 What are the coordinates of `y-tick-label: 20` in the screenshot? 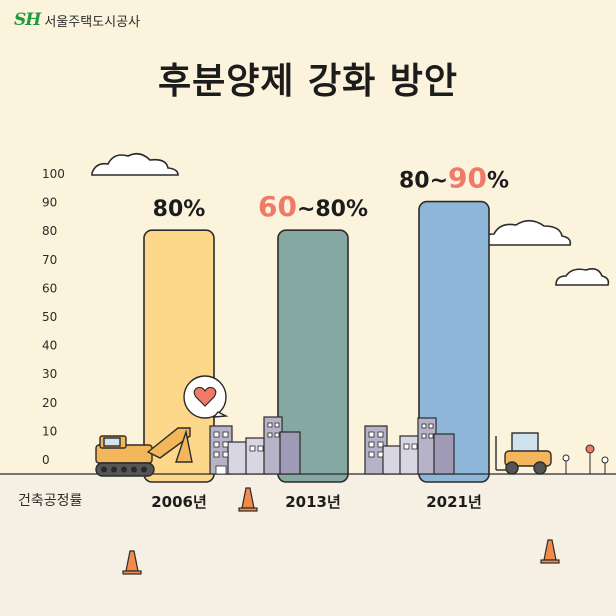 It's located at (49, 403).